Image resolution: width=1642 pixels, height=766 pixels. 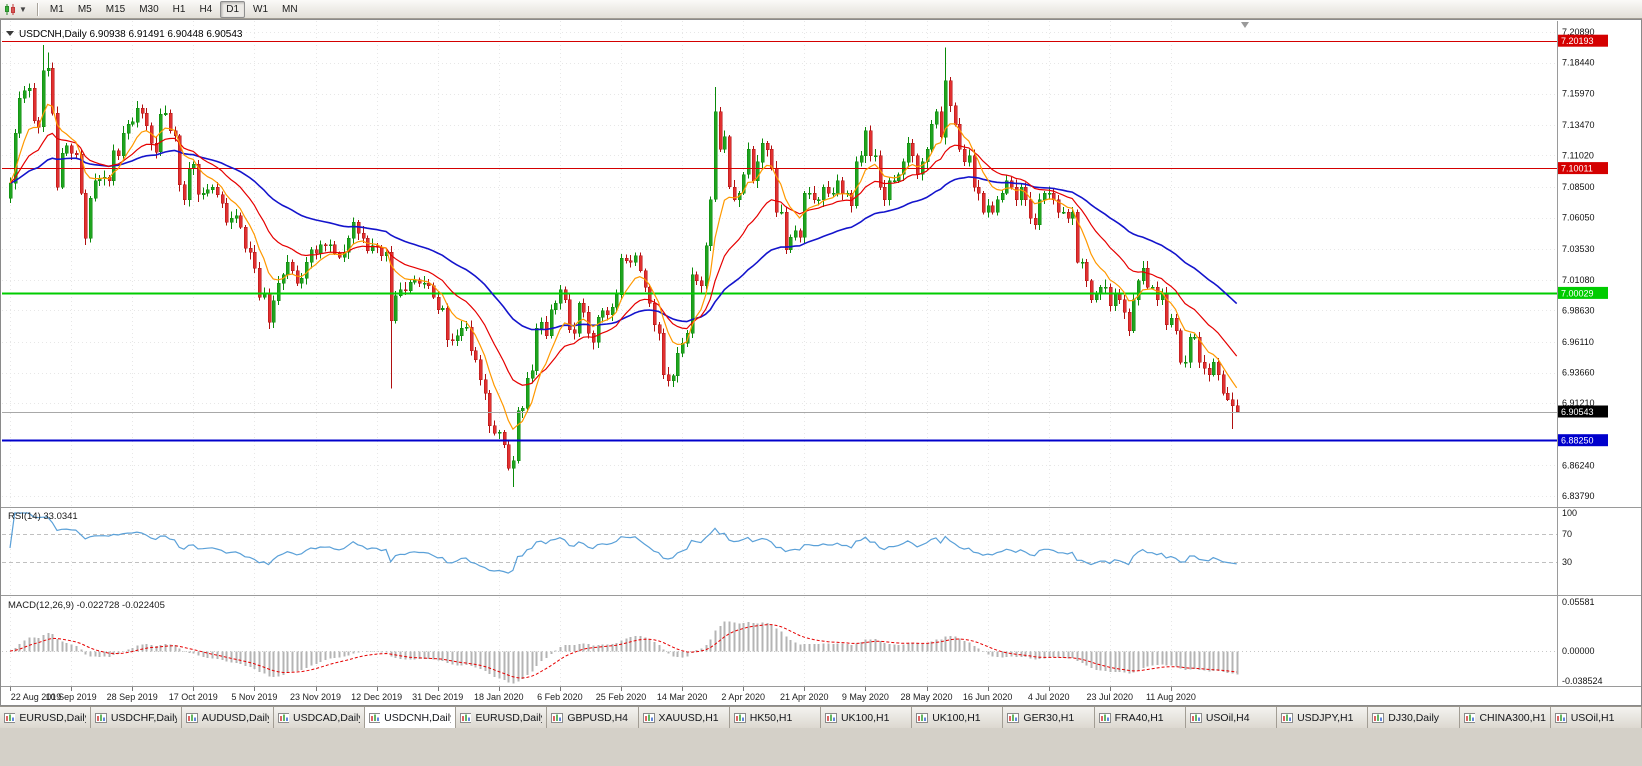 What do you see at coordinates (597, 717) in the screenshot?
I see `chart-tab-label: GBPUSD,H4` at bounding box center [597, 717].